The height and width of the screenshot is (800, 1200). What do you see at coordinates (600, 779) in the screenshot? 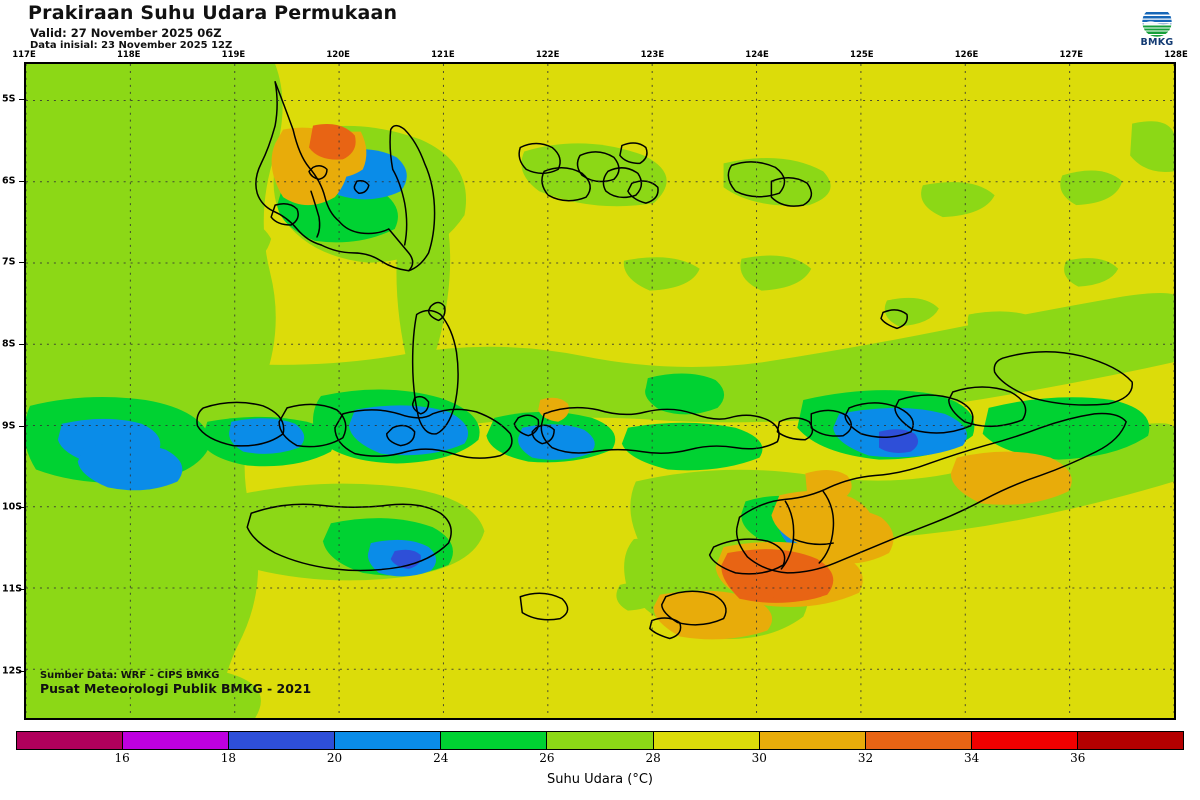
I see `colorbar-label: Suhu Udara (°C)` at bounding box center [600, 779].